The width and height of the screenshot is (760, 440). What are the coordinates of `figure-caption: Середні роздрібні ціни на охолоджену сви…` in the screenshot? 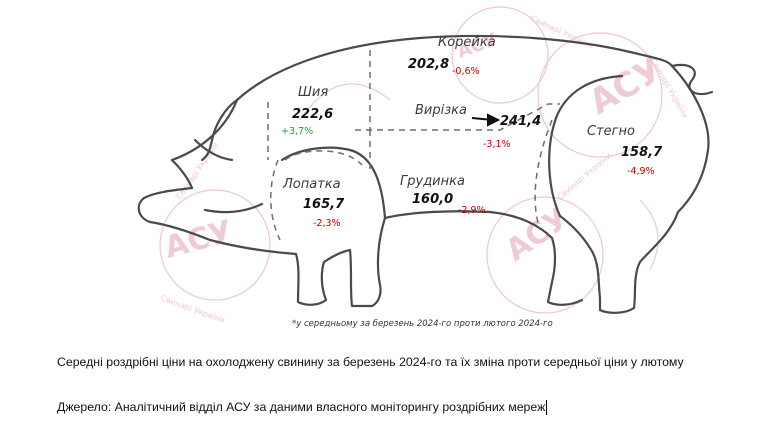 It's located at (407, 362).